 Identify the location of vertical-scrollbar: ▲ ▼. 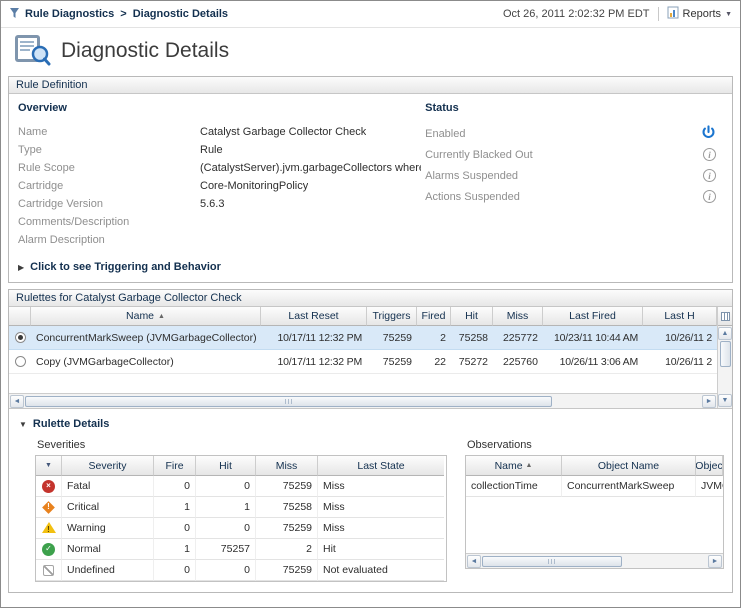
(724, 357).